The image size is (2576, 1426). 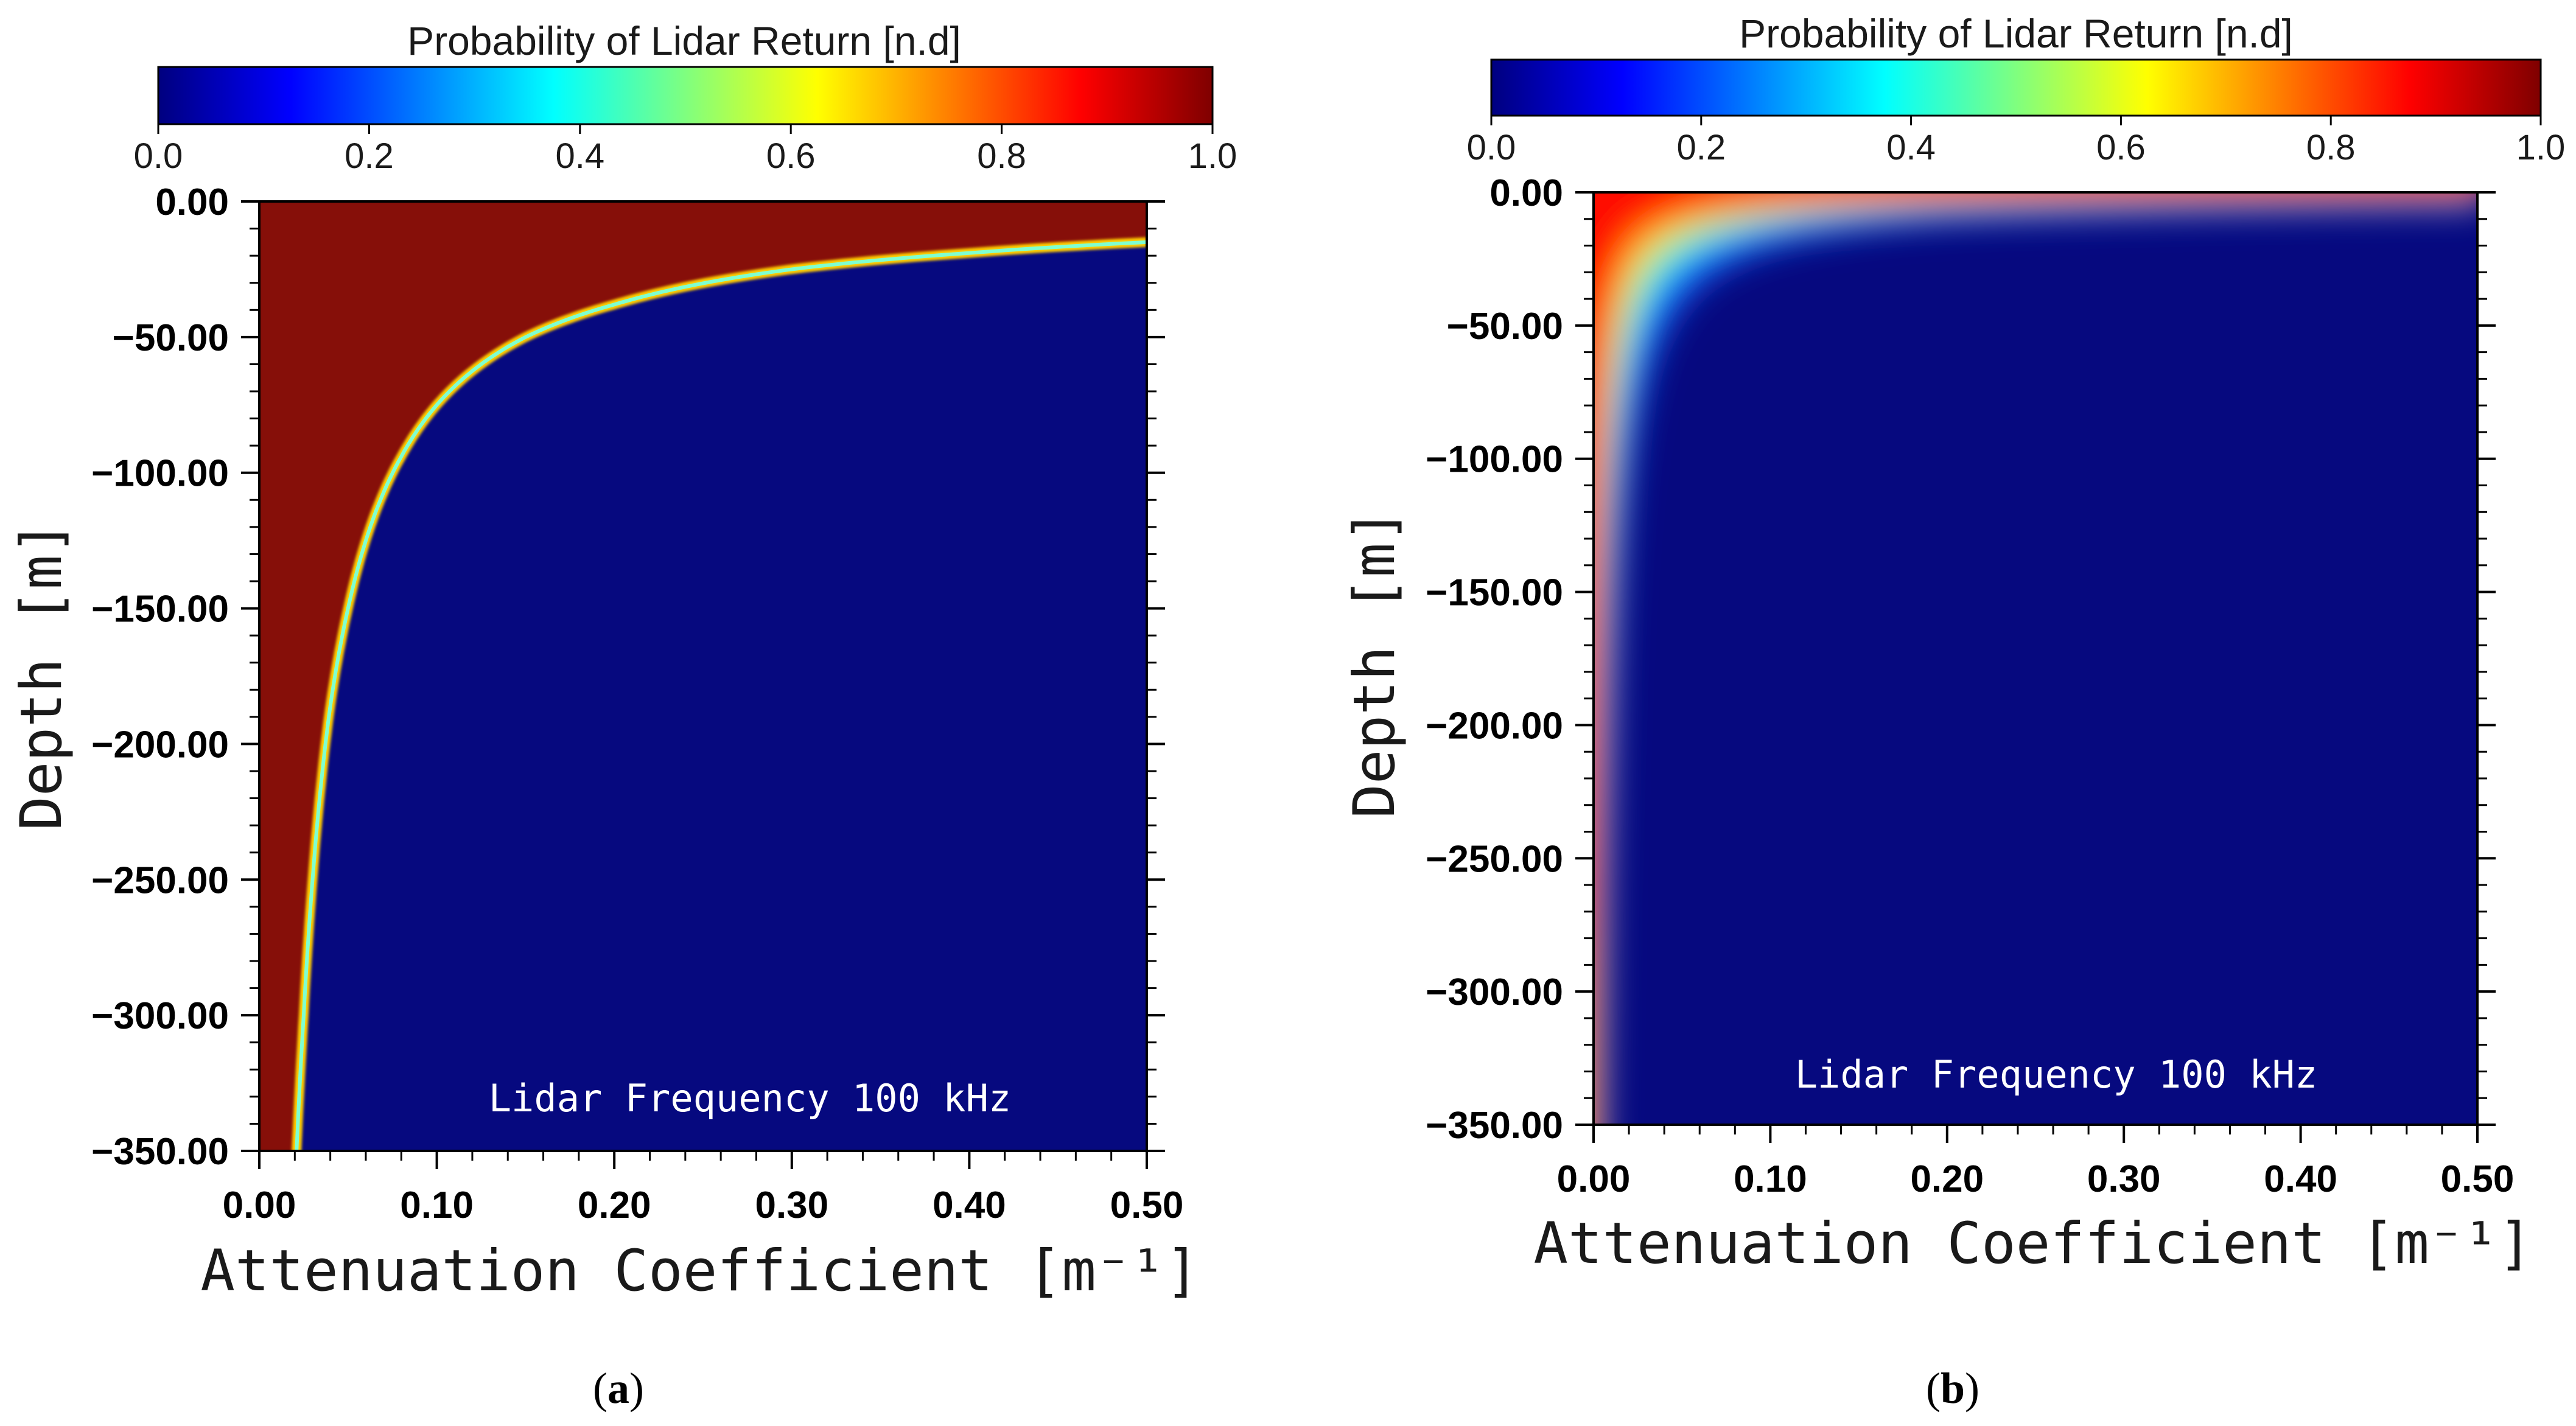 I want to click on colorbar-b-title: Probability of Lidar Return [n.d], so click(x=2016, y=33).